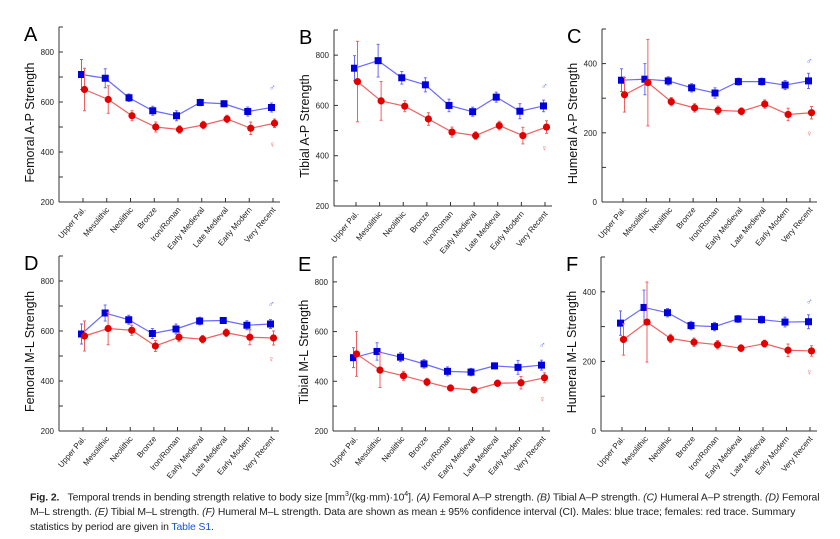  What do you see at coordinates (31, 264) in the screenshot?
I see `panel-letter: D` at bounding box center [31, 264].